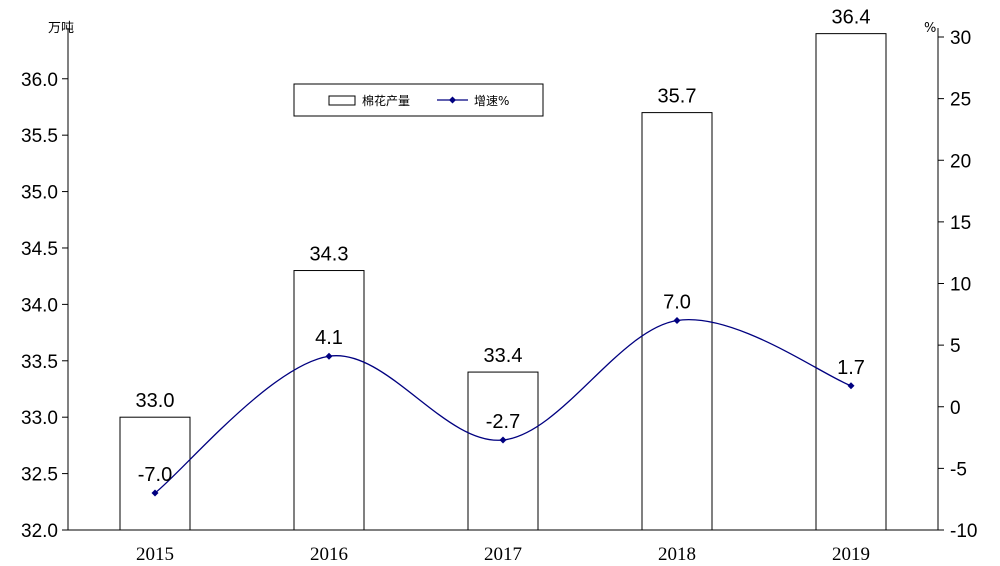 The height and width of the screenshot is (566, 1000). I want to click on bar-2019, so click(851, 282).